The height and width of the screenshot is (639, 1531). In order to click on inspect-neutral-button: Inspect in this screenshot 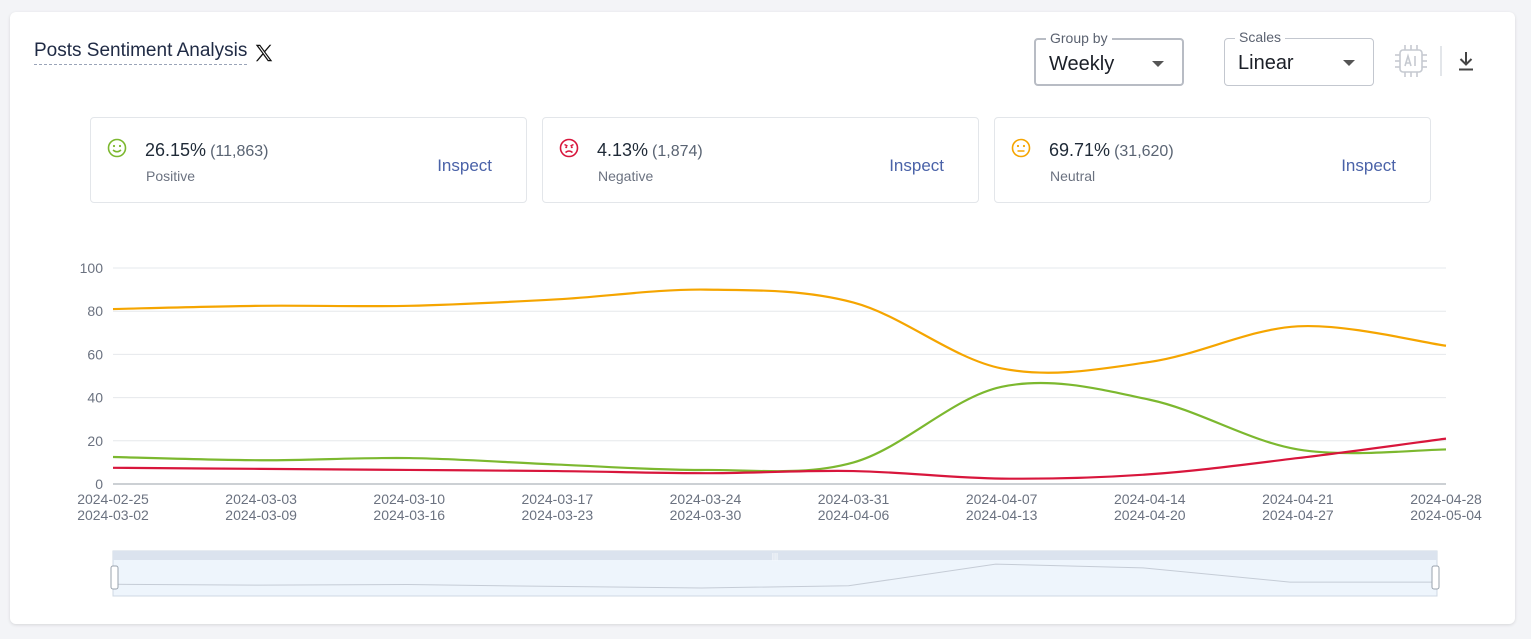, I will do `click(1368, 165)`.